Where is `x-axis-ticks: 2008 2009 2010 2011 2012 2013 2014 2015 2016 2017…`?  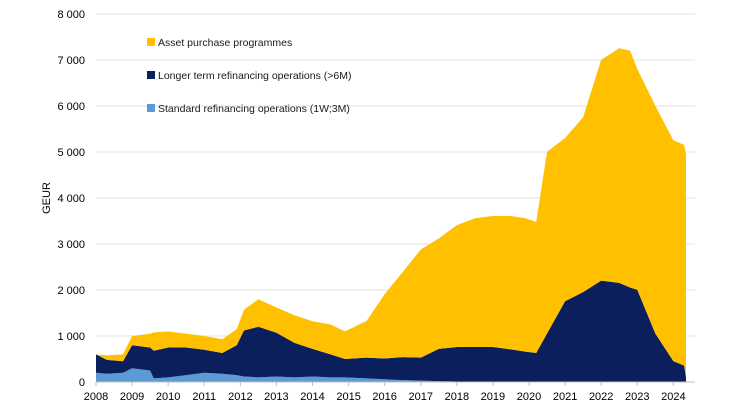
x-axis-ticks: 2008 2009 2010 2011 2012 2013 2014 2015 2016 2017… is located at coordinates (385, 392).